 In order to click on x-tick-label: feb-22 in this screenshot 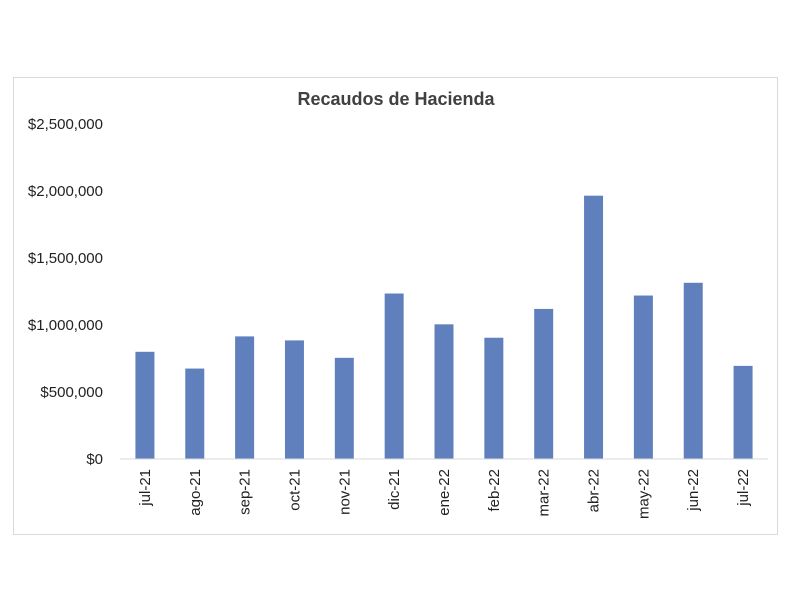, I will do `click(494, 490)`.